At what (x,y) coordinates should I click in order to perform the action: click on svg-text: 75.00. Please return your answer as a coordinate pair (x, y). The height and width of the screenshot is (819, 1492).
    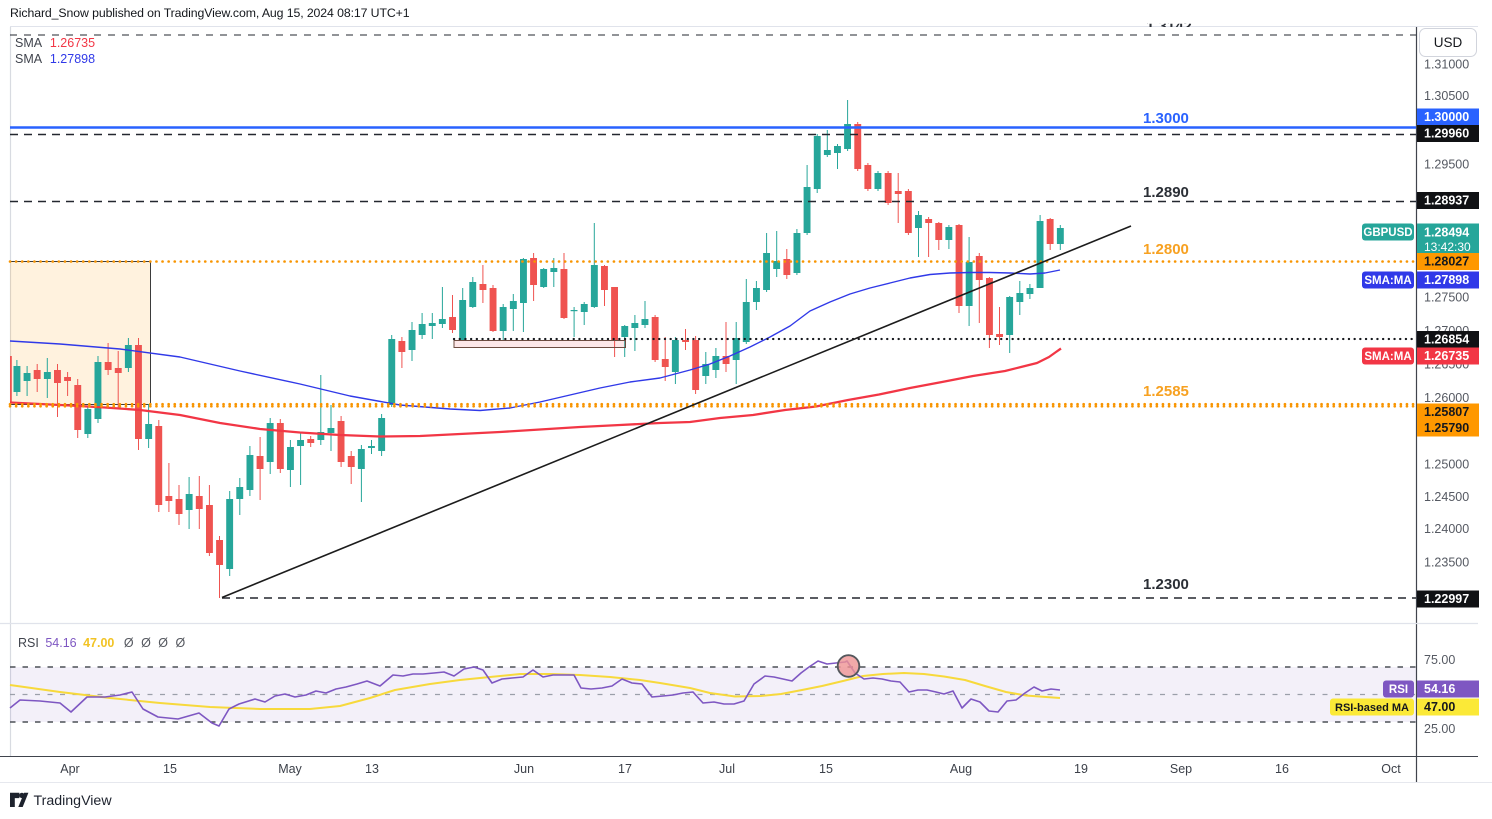
    Looking at the image, I should click on (1439, 660).